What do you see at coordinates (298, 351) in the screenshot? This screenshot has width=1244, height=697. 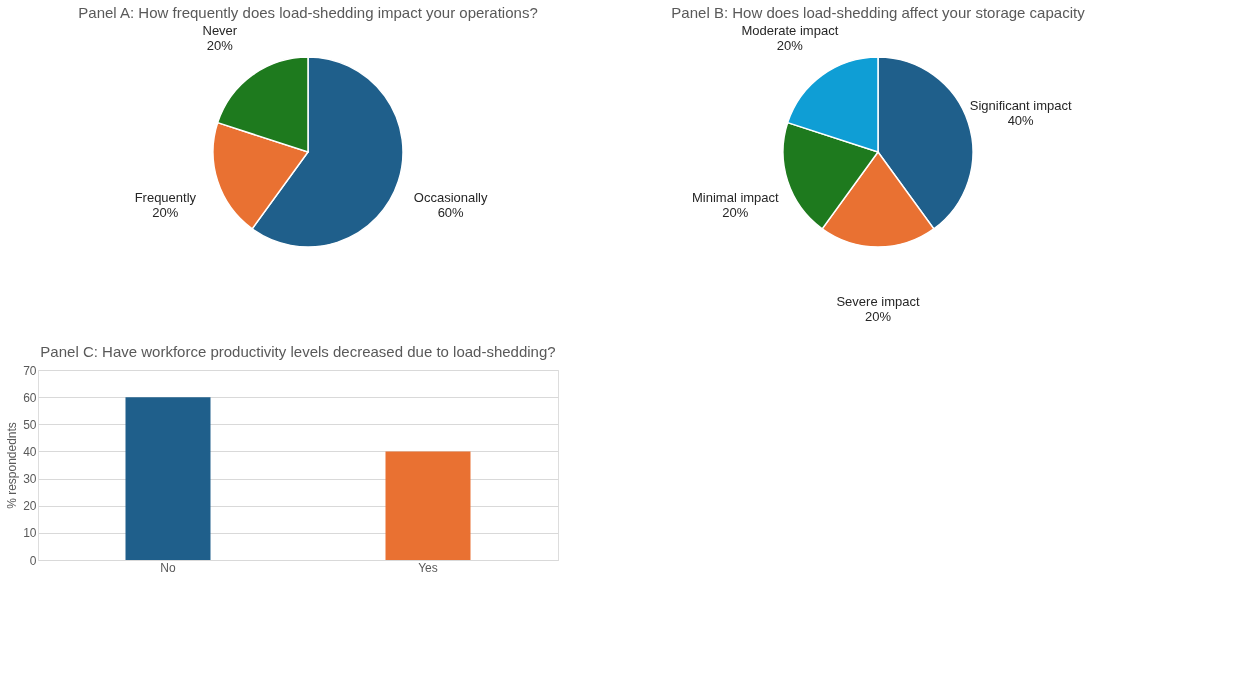 I see `chart-title: Panel C: Have workforce productivity levels decreased due to load-shedding?` at bounding box center [298, 351].